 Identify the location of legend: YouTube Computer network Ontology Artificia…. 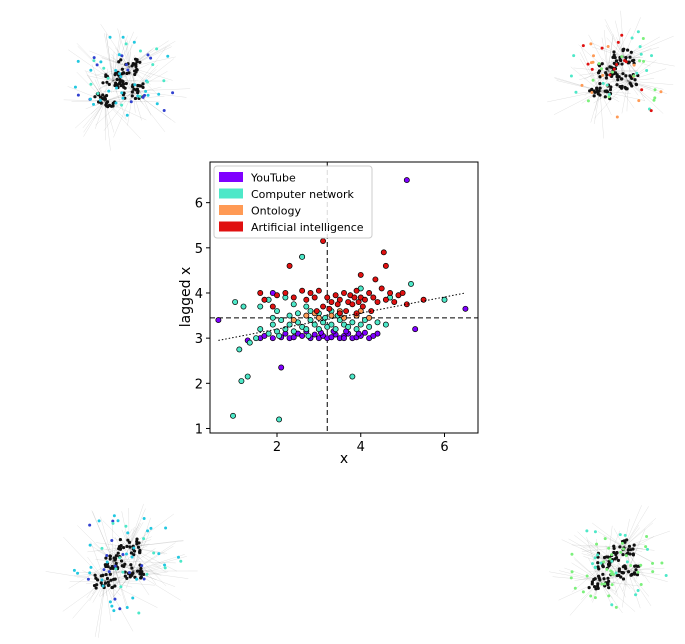
(293, 202).